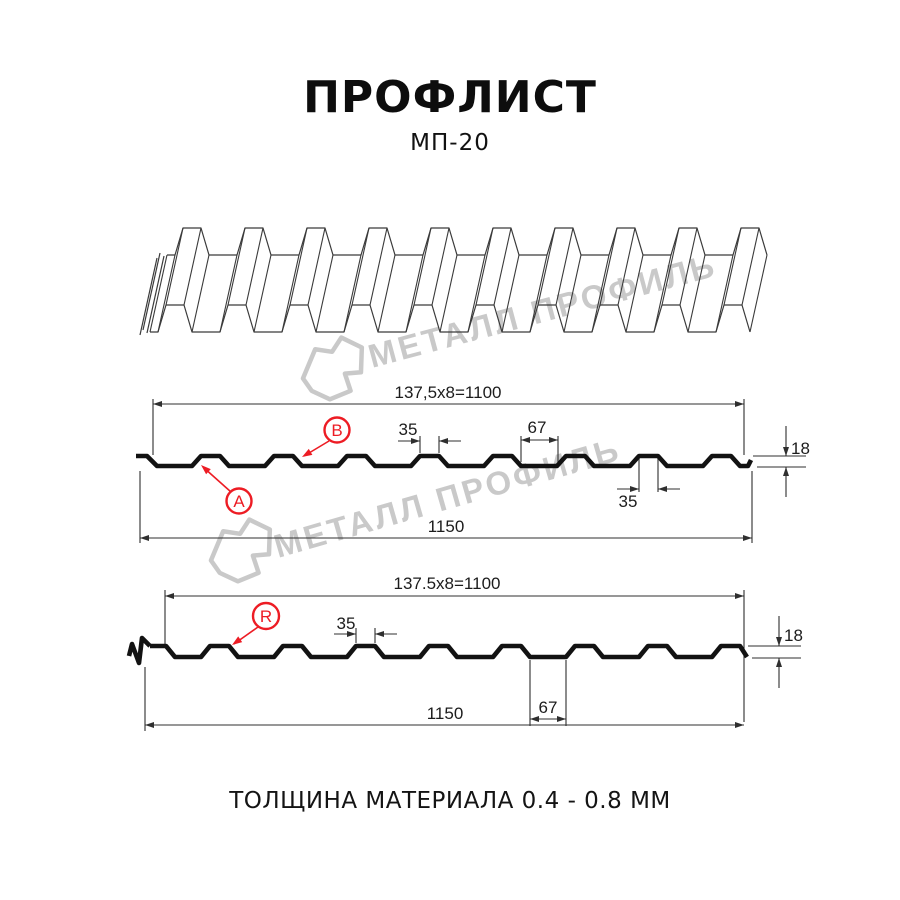 The height and width of the screenshot is (900, 900). What do you see at coordinates (447, 583) in the screenshot?
I see `dim-pitch-bottom: 137.5x8=1100` at bounding box center [447, 583].